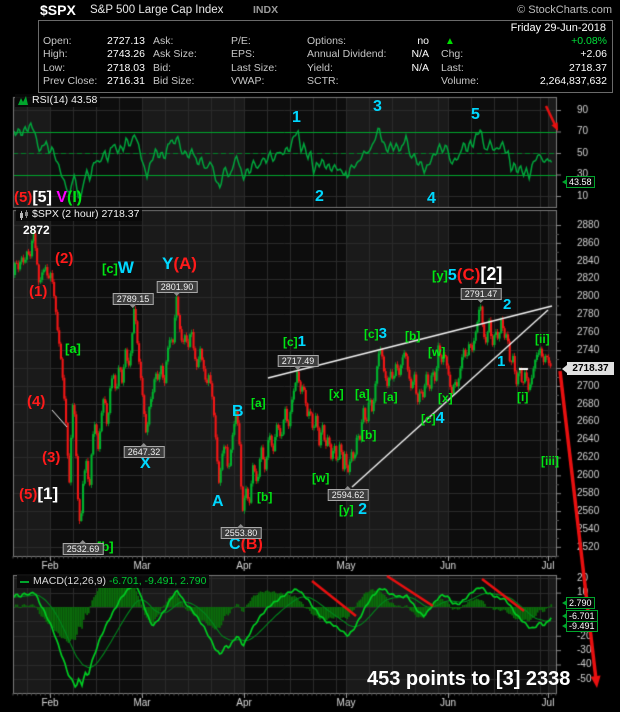 The width and height of the screenshot is (620, 712). I want to click on macd-label: MACD(12,26,9), so click(69, 581).